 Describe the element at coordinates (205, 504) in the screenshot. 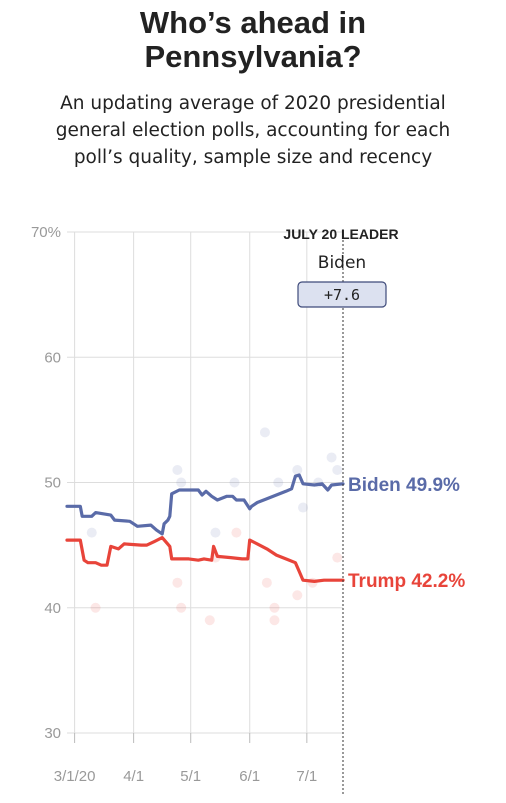

I see `biden-average-line` at that location.